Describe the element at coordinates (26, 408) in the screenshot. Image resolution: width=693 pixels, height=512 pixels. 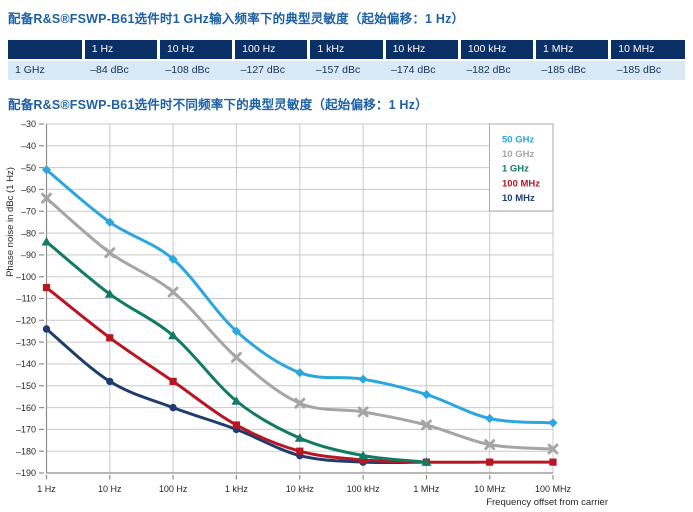
I see `y-tick-label: –160` at that location.